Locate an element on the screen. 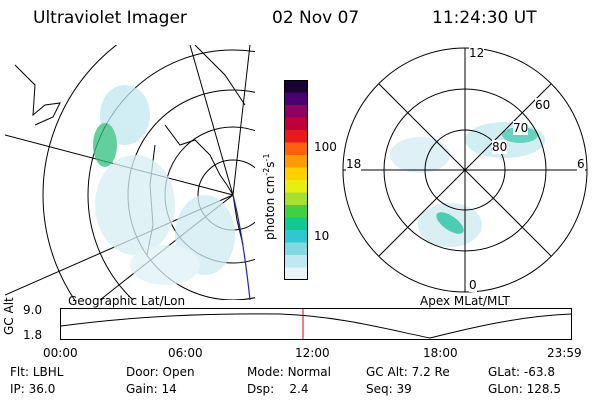 This screenshot has width=600, height=400. info-filter: Flt: LBHL is located at coordinates (37, 372).